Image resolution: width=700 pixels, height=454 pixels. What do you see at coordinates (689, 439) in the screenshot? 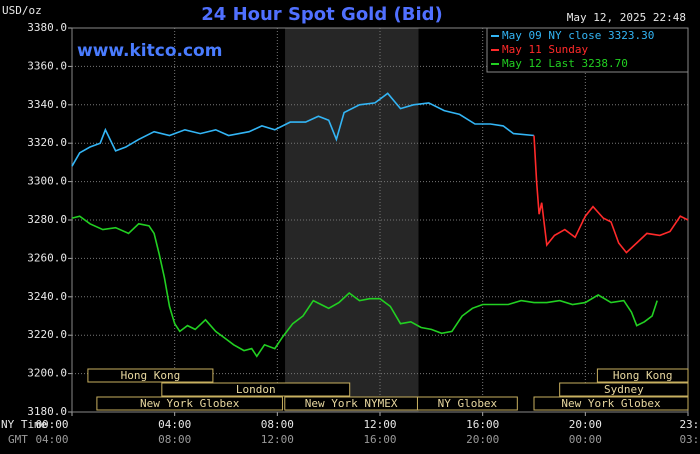
I see `gmt-tick-label: 03:59` at bounding box center [689, 439].